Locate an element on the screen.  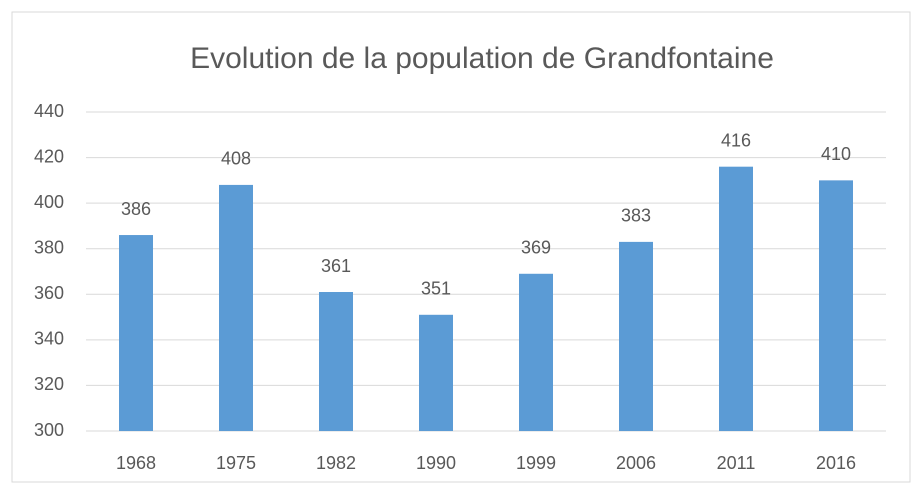
data-label: 416 is located at coordinates (736, 140).